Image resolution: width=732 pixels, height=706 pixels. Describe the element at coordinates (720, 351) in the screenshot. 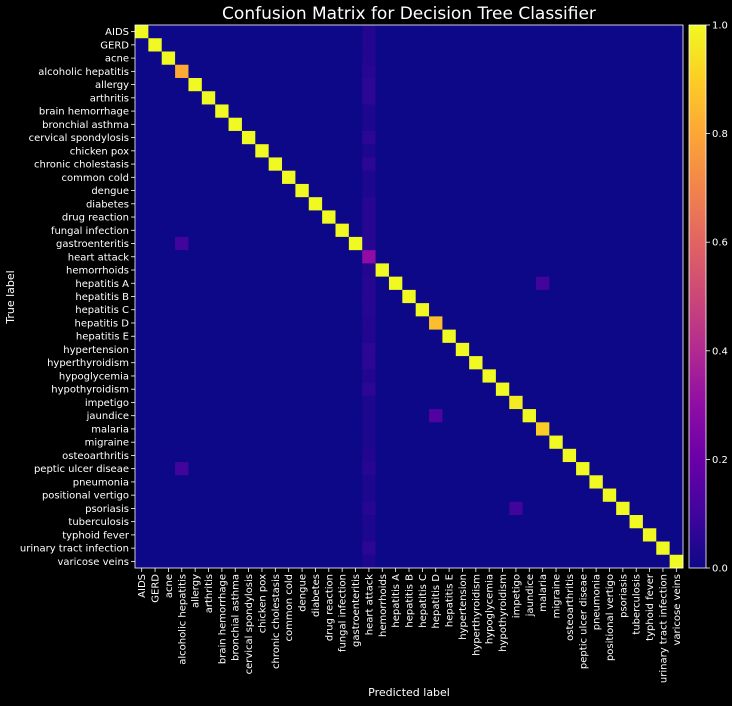

I see `colorbar-tick-label: 0.4` at that location.